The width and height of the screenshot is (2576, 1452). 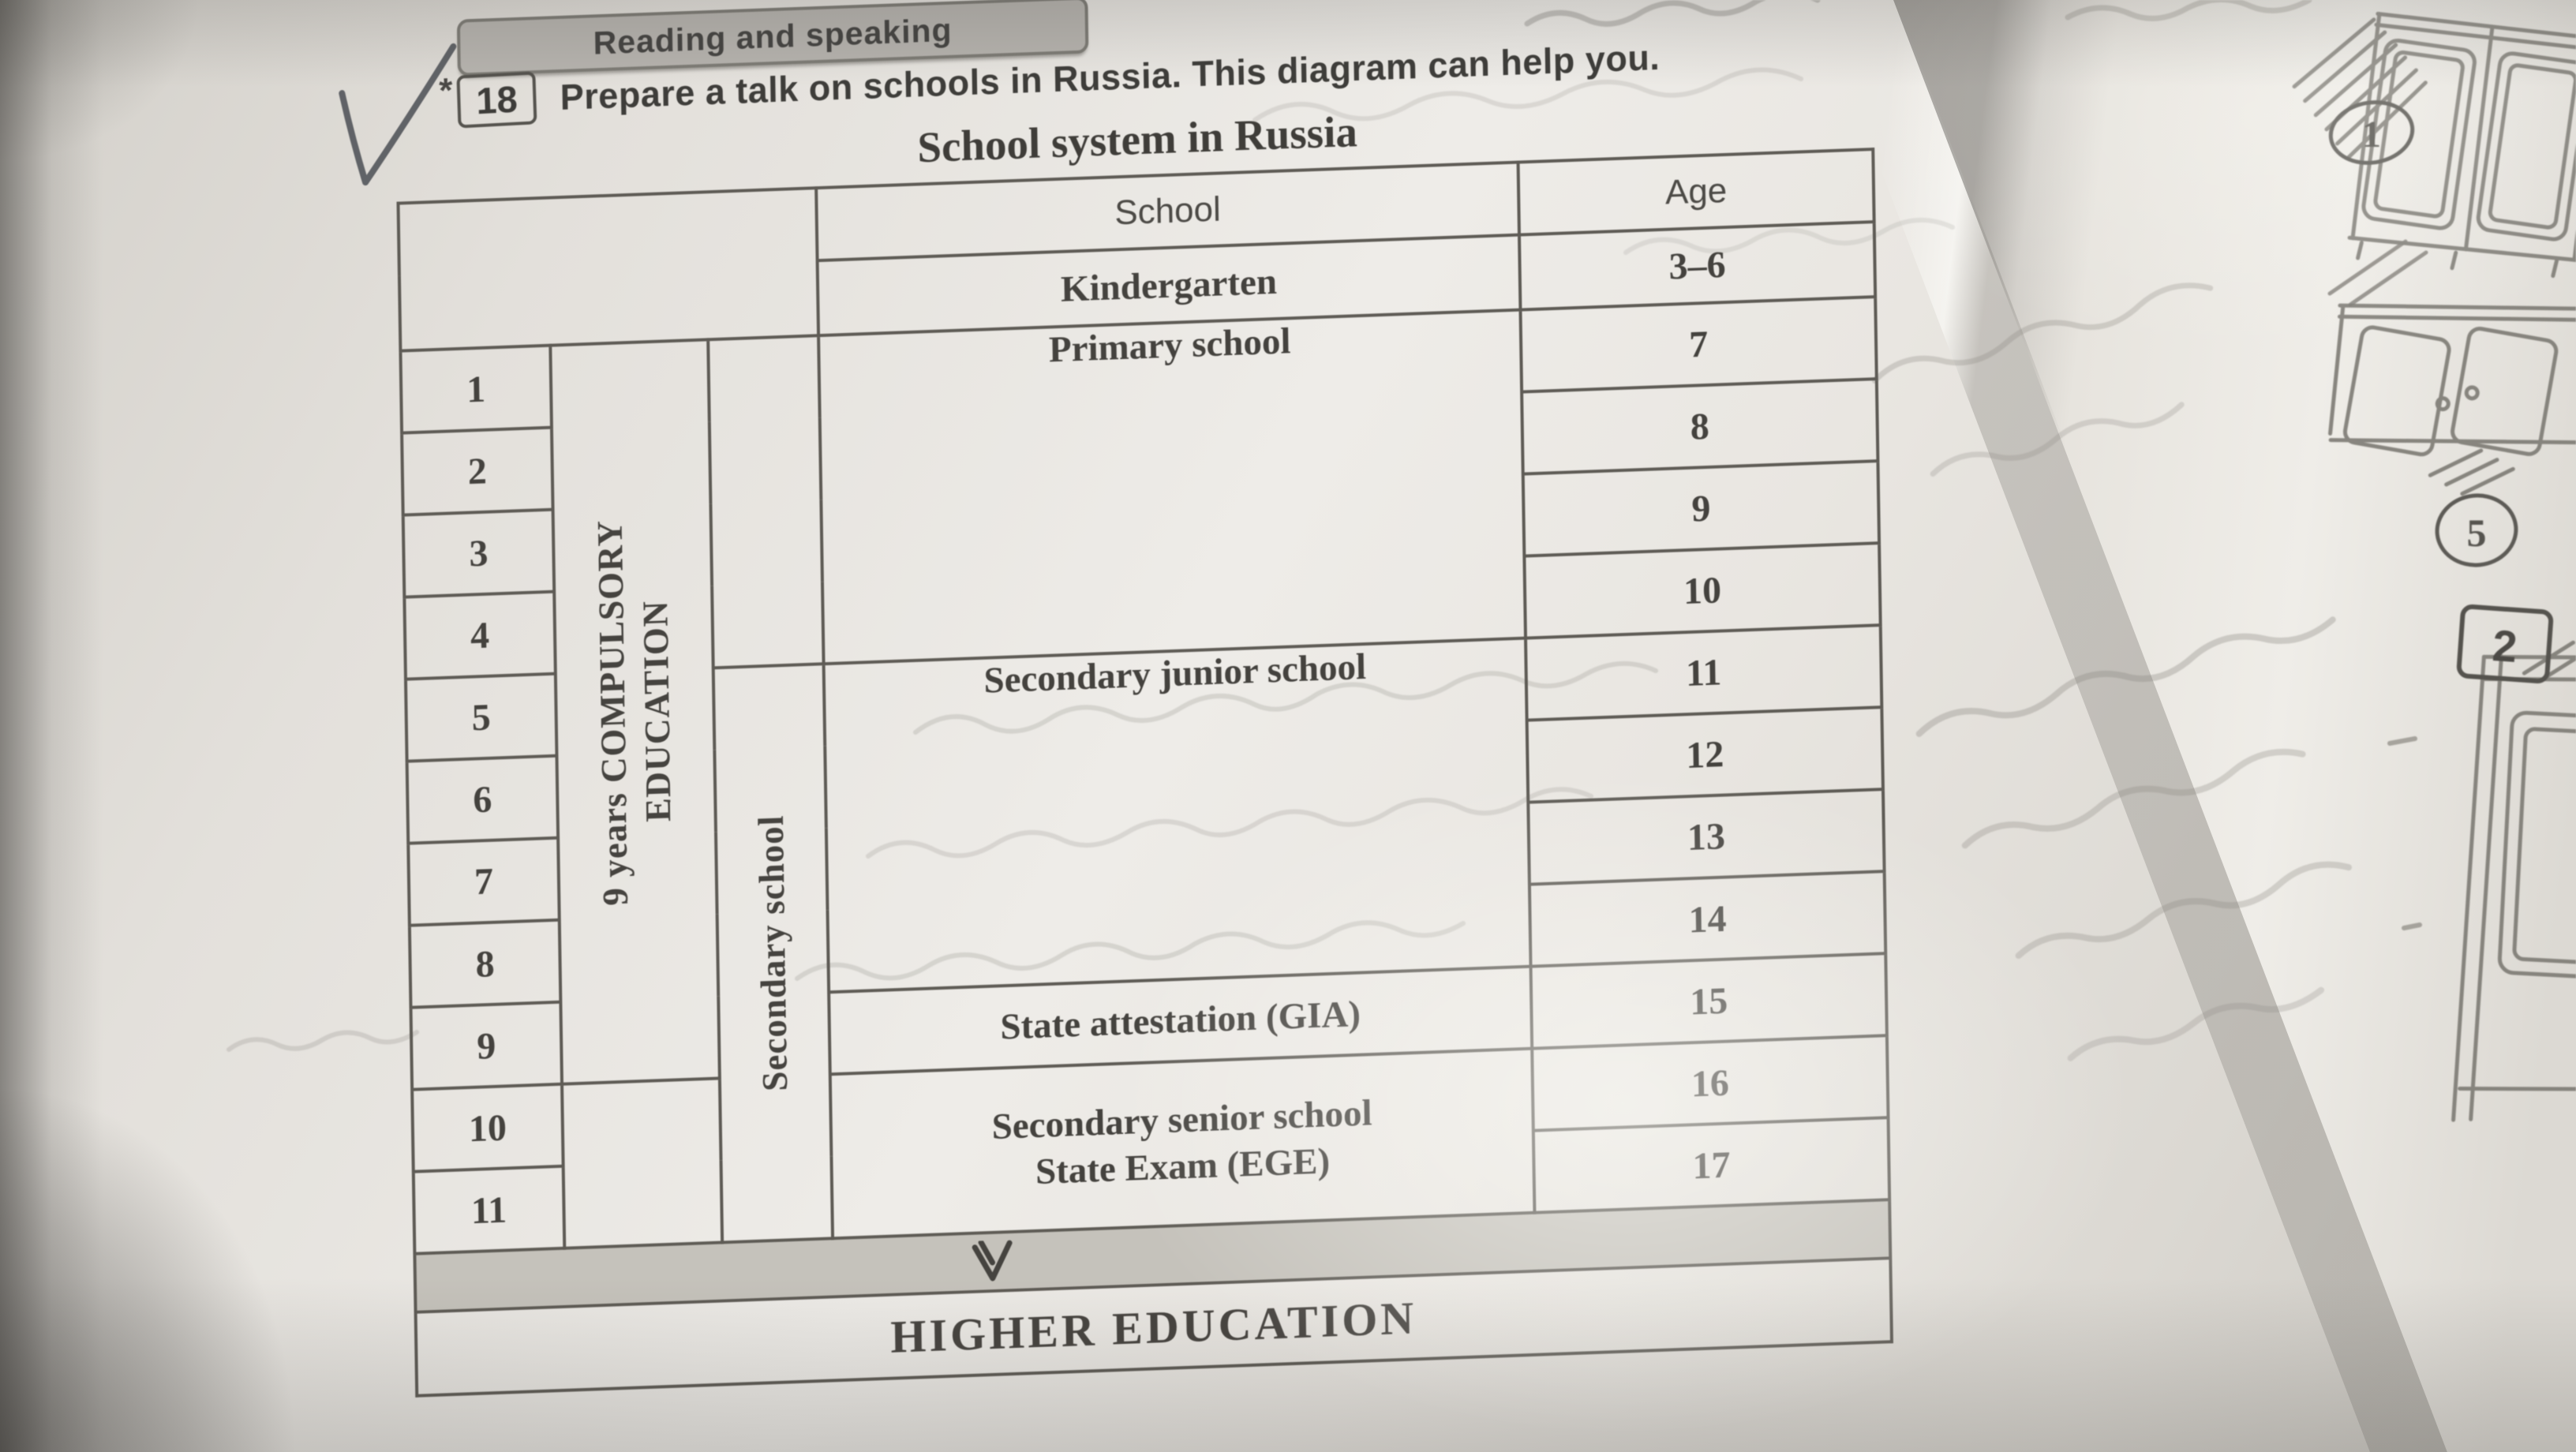 I want to click on grade-cell: 9, so click(x=486, y=1045).